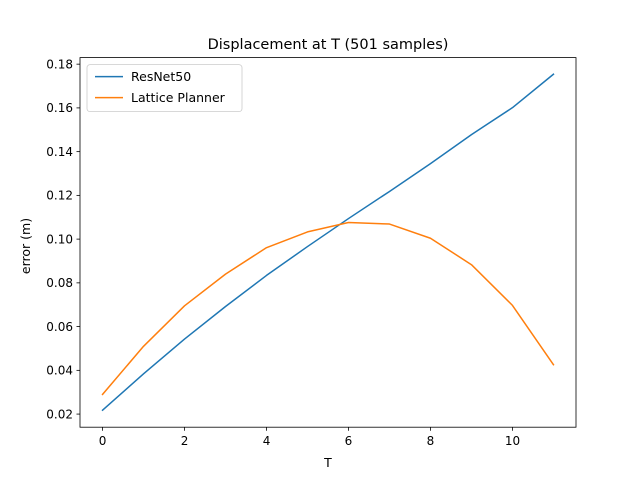 The width and height of the screenshot is (640, 480). Describe the element at coordinates (59, 283) in the screenshot. I see `y-tick-label: 0.08` at that location.